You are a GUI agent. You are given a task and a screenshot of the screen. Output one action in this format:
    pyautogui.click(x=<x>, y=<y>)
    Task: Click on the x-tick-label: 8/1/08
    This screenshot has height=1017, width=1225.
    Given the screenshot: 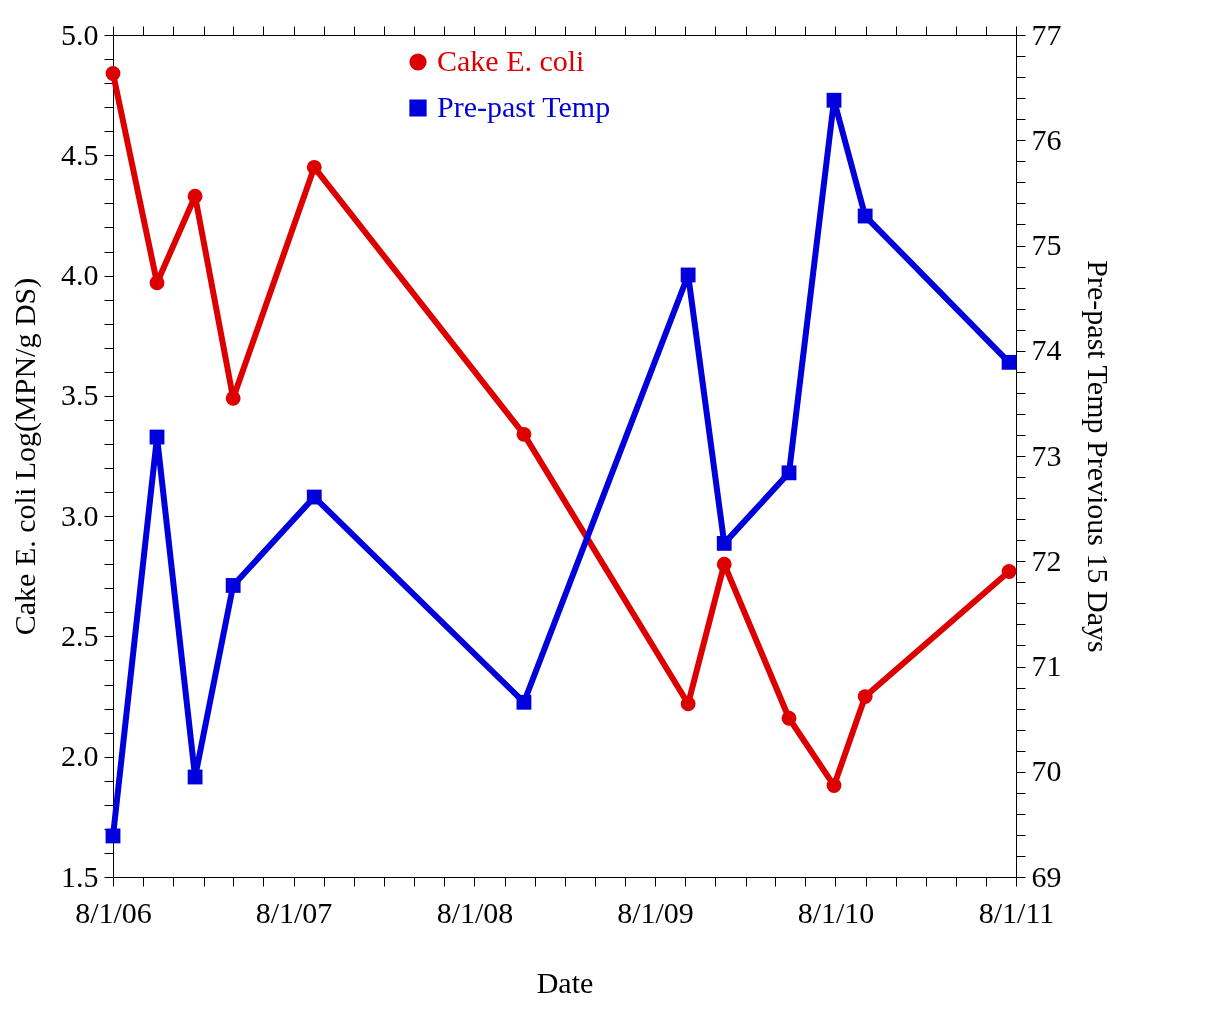 What is the action you would take?
    pyautogui.click(x=475, y=912)
    